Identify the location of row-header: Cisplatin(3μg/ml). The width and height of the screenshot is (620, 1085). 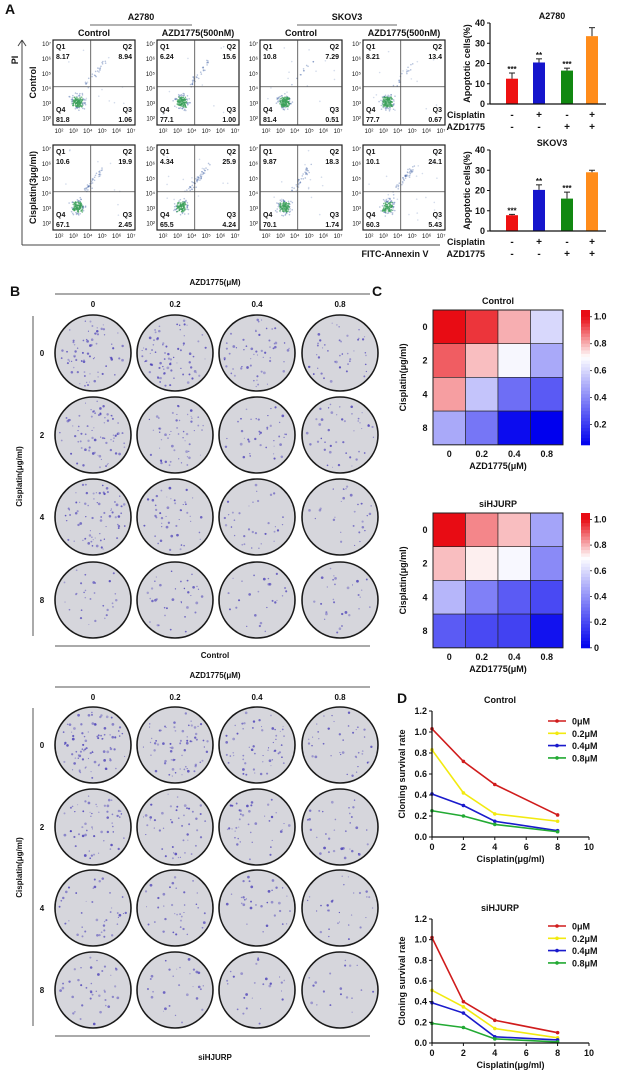
(33, 187).